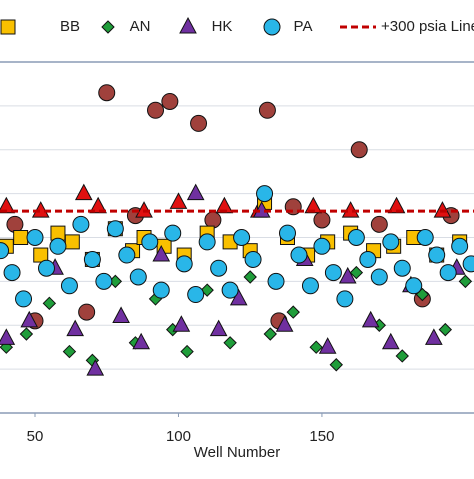  What do you see at coordinates (321, 436) in the screenshot?
I see `x-tick-label: 150` at bounding box center [321, 436].